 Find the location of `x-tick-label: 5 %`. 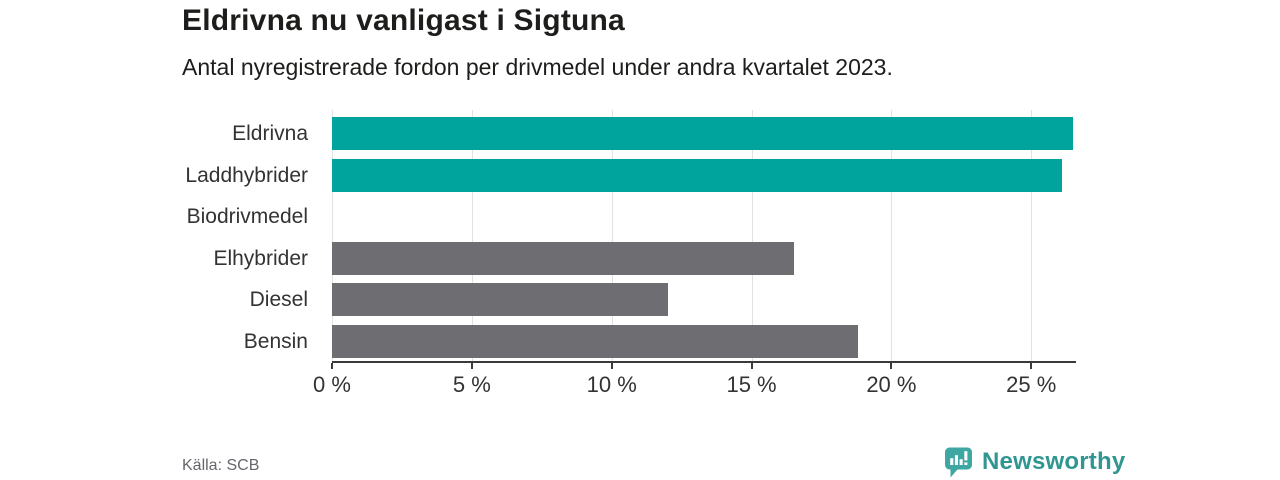

x-tick-label: 5 % is located at coordinates (471, 384).